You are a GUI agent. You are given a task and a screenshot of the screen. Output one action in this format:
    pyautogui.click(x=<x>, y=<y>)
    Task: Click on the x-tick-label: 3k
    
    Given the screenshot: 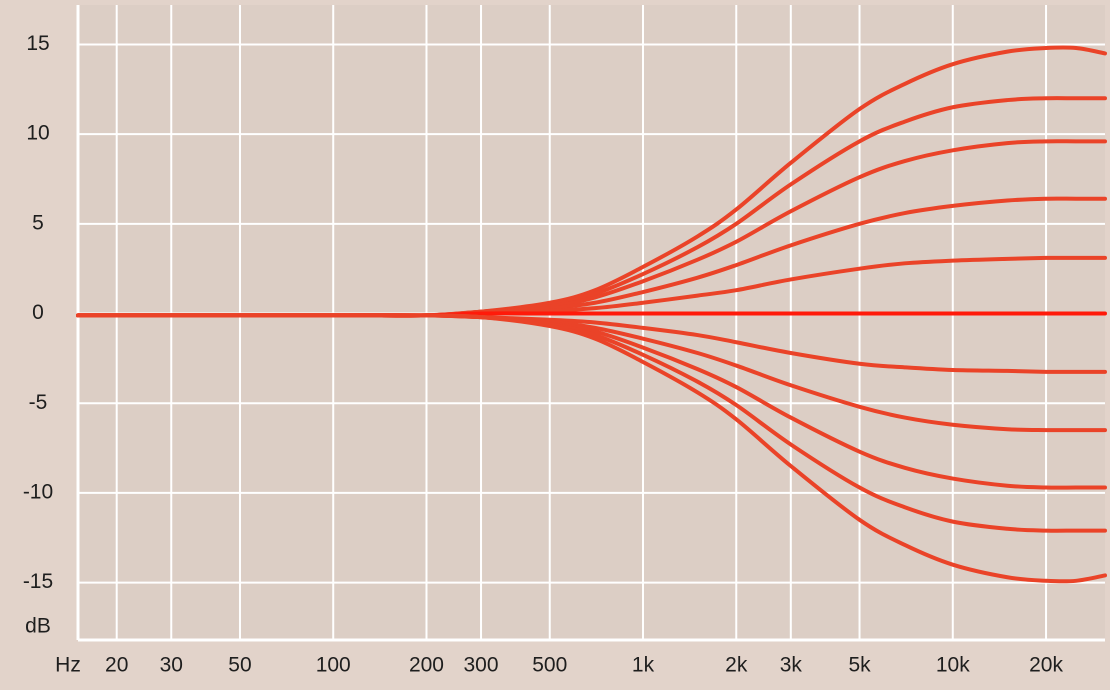 What is the action you would take?
    pyautogui.click(x=791, y=665)
    